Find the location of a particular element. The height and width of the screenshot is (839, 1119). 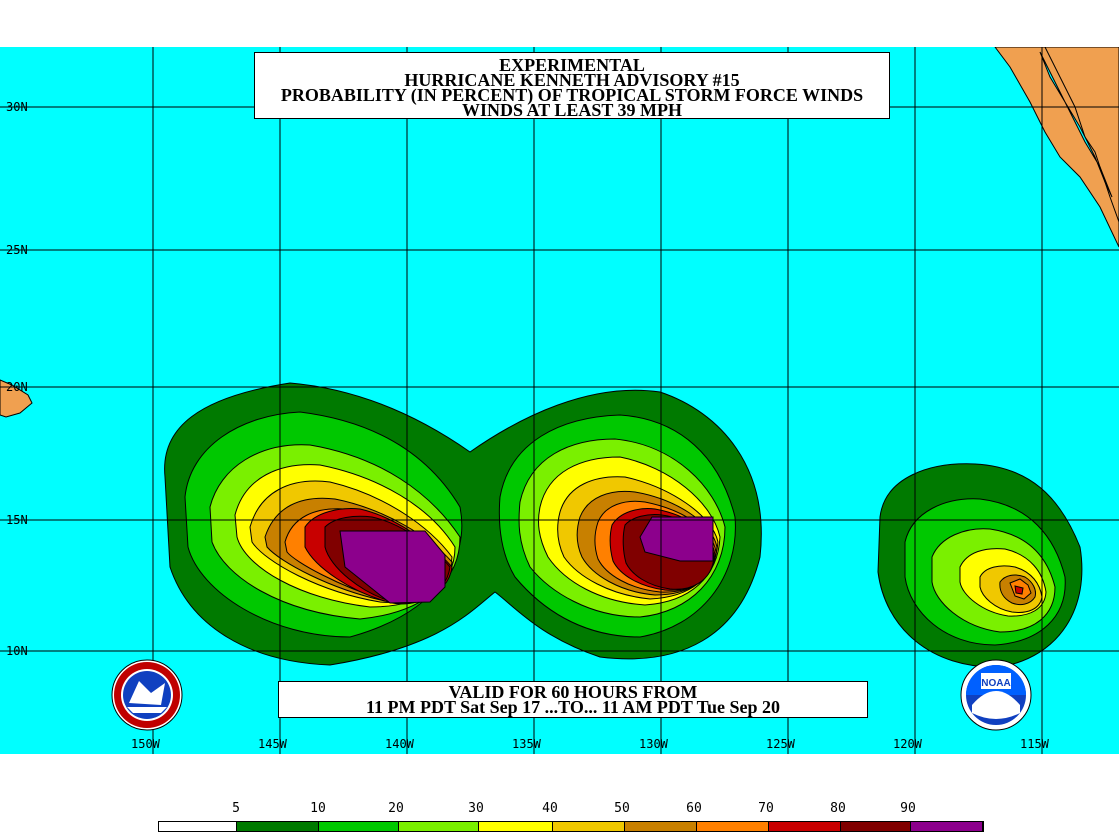

legend-color-bar is located at coordinates (571, 826).